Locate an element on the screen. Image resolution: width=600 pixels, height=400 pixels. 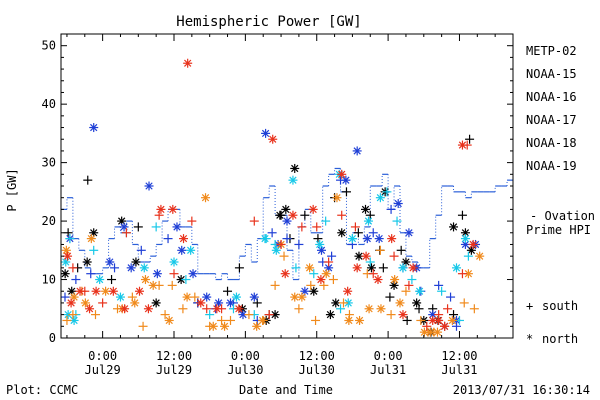
y-tick-label: 30 is located at coordinates (49, 163).